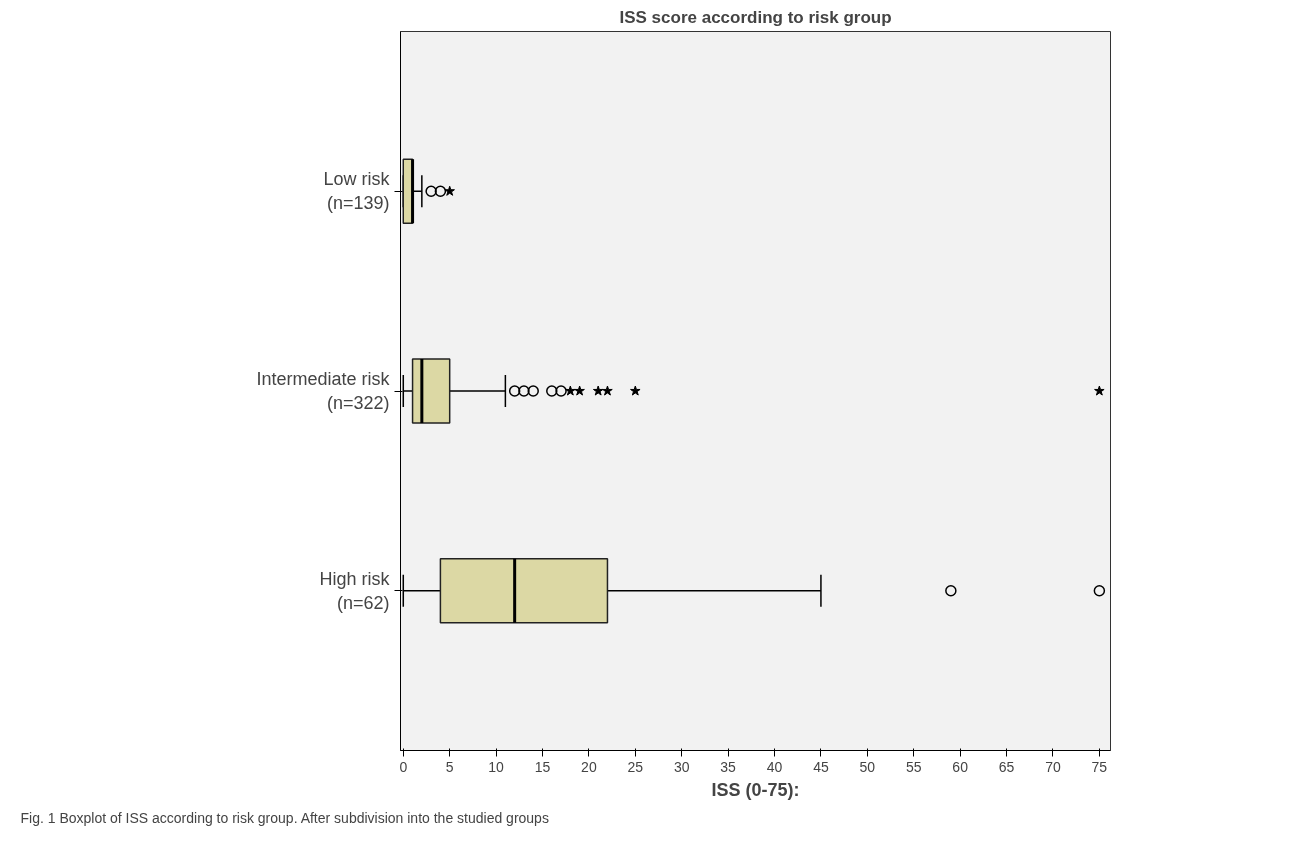 The image size is (1292, 852). What do you see at coordinates (589, 766) in the screenshot?
I see `x-tick-label: 20` at bounding box center [589, 766].